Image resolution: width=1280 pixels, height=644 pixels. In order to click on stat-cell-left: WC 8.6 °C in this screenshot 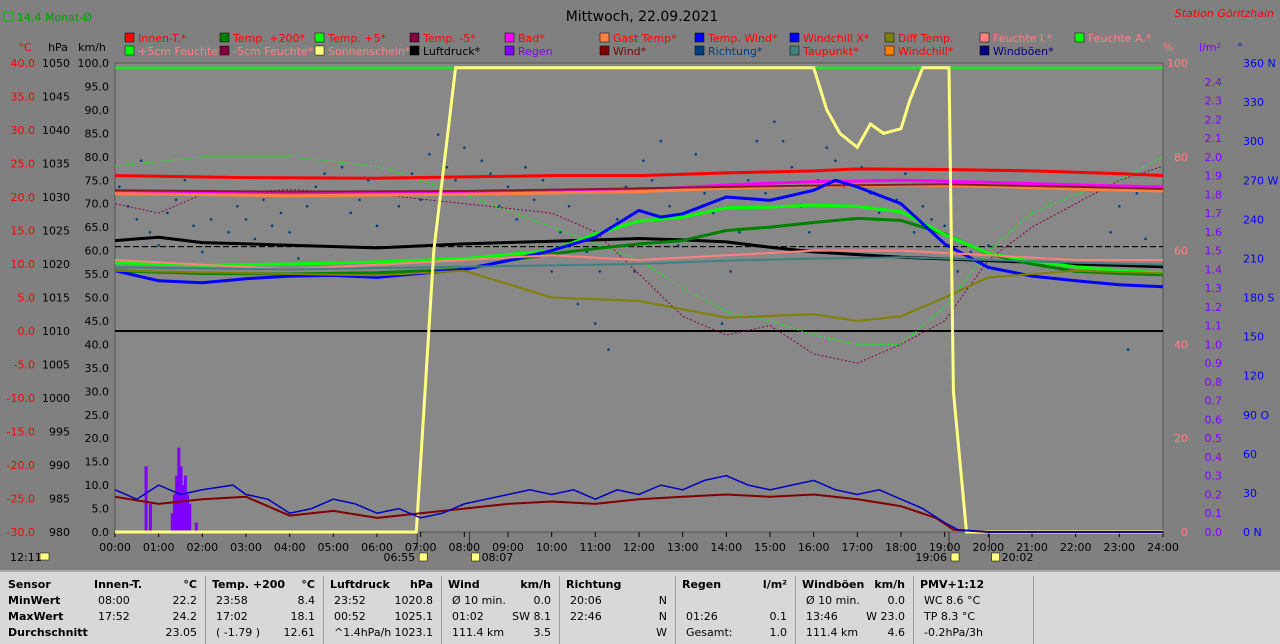, I will do `click(952, 600)`.